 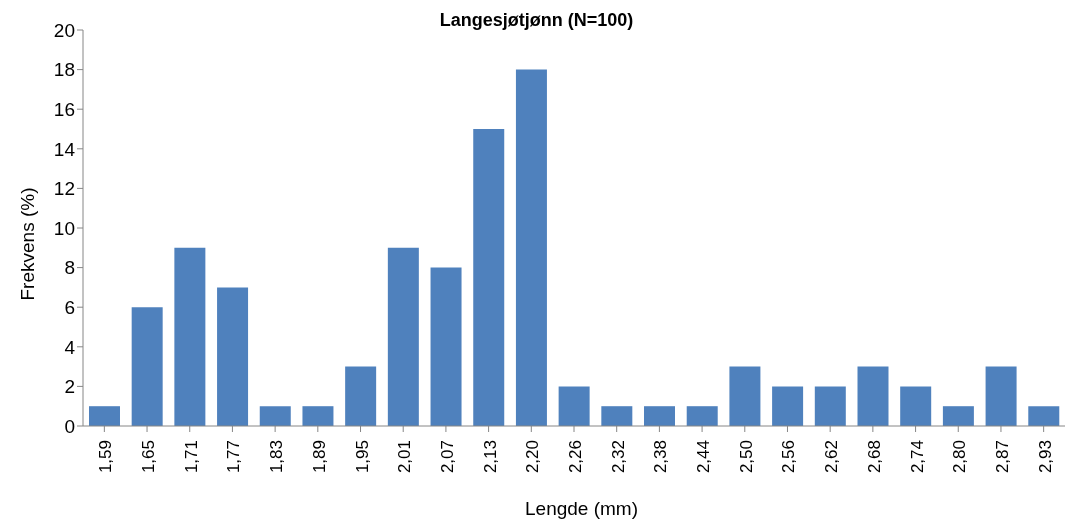 What do you see at coordinates (69, 268) in the screenshot?
I see `y-tick-label: 8` at bounding box center [69, 268].